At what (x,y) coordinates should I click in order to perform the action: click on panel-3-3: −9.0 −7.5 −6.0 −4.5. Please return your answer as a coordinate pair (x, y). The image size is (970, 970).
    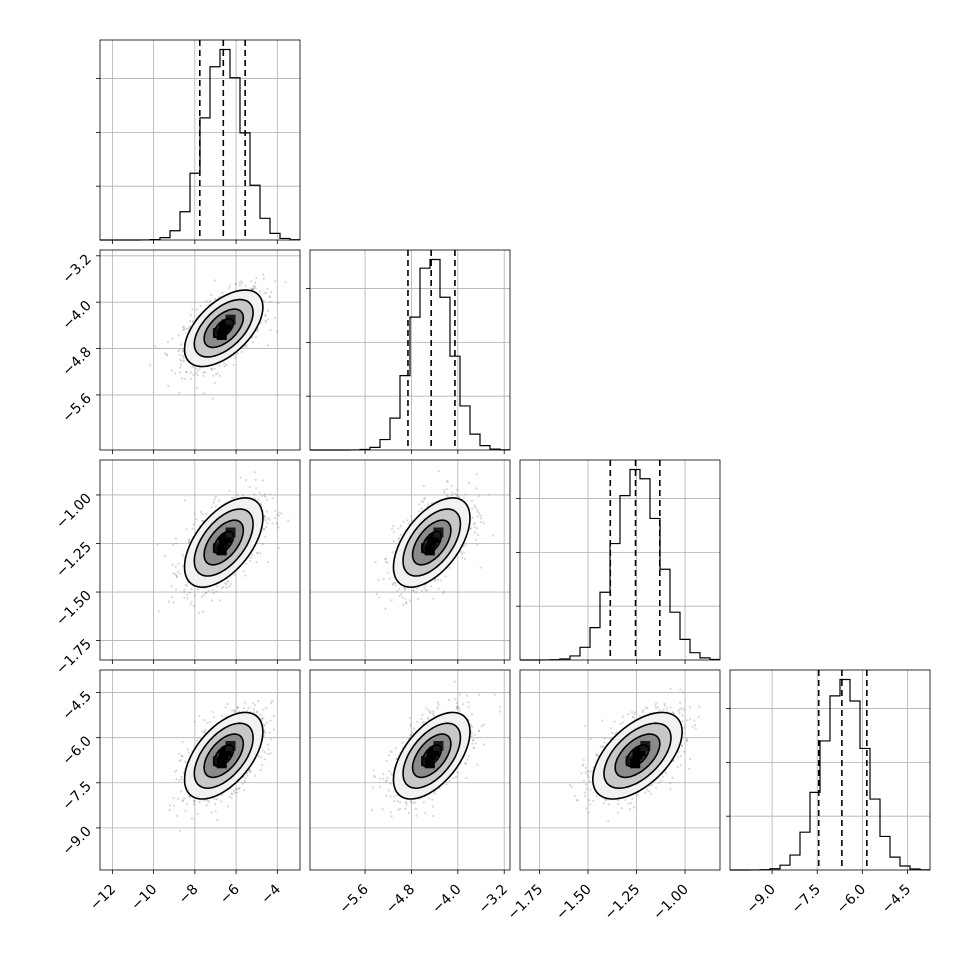
    Looking at the image, I should click on (828, 793).